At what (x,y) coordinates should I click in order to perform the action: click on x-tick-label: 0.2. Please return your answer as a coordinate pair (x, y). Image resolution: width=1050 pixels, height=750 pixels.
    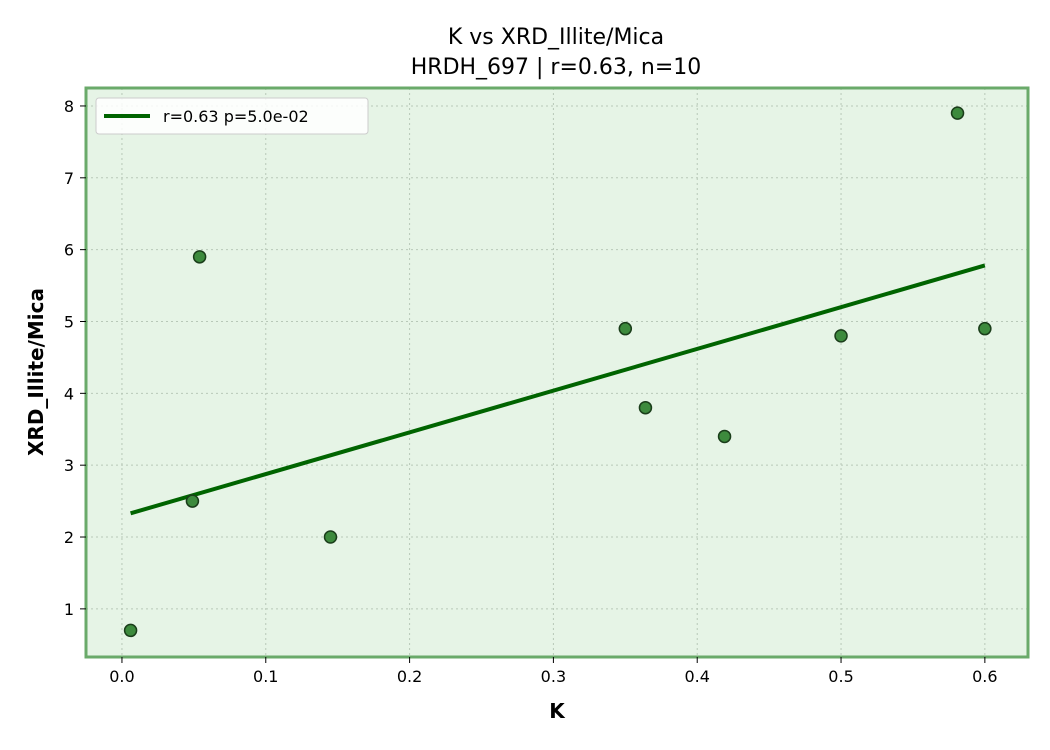
    Looking at the image, I should click on (409, 676).